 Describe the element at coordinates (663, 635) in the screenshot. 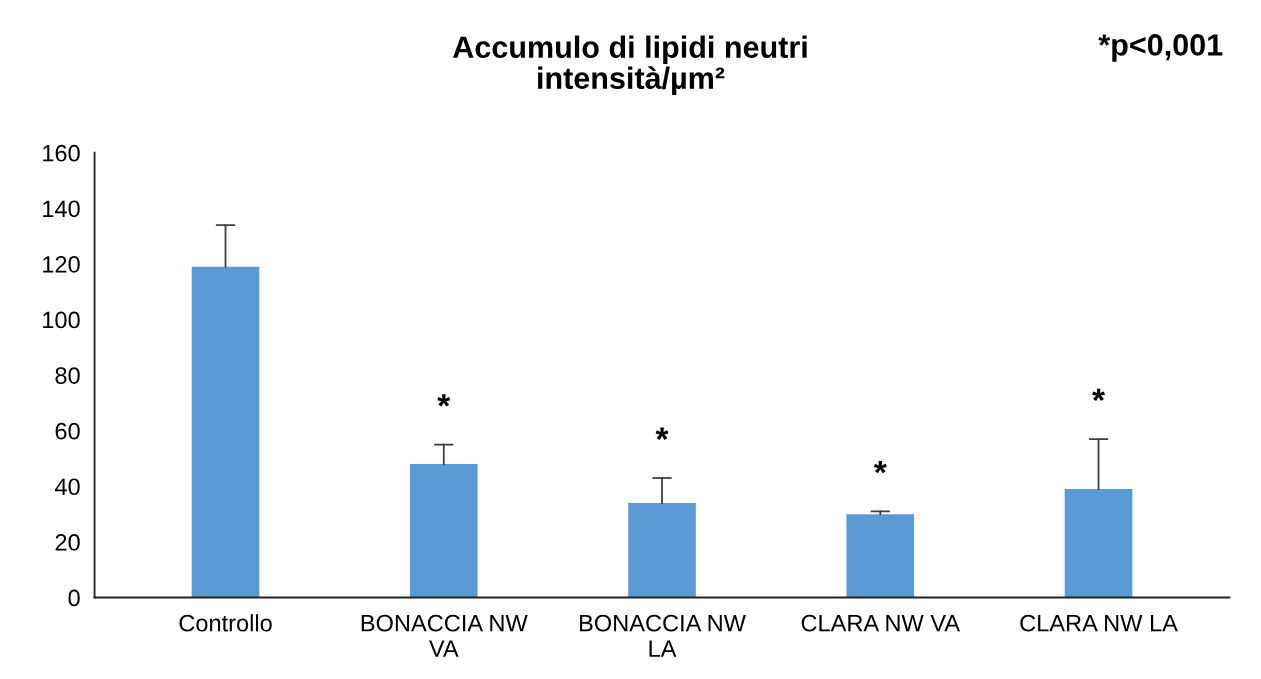

I see `x-tick-label: BONACCIA NW LA` at that location.